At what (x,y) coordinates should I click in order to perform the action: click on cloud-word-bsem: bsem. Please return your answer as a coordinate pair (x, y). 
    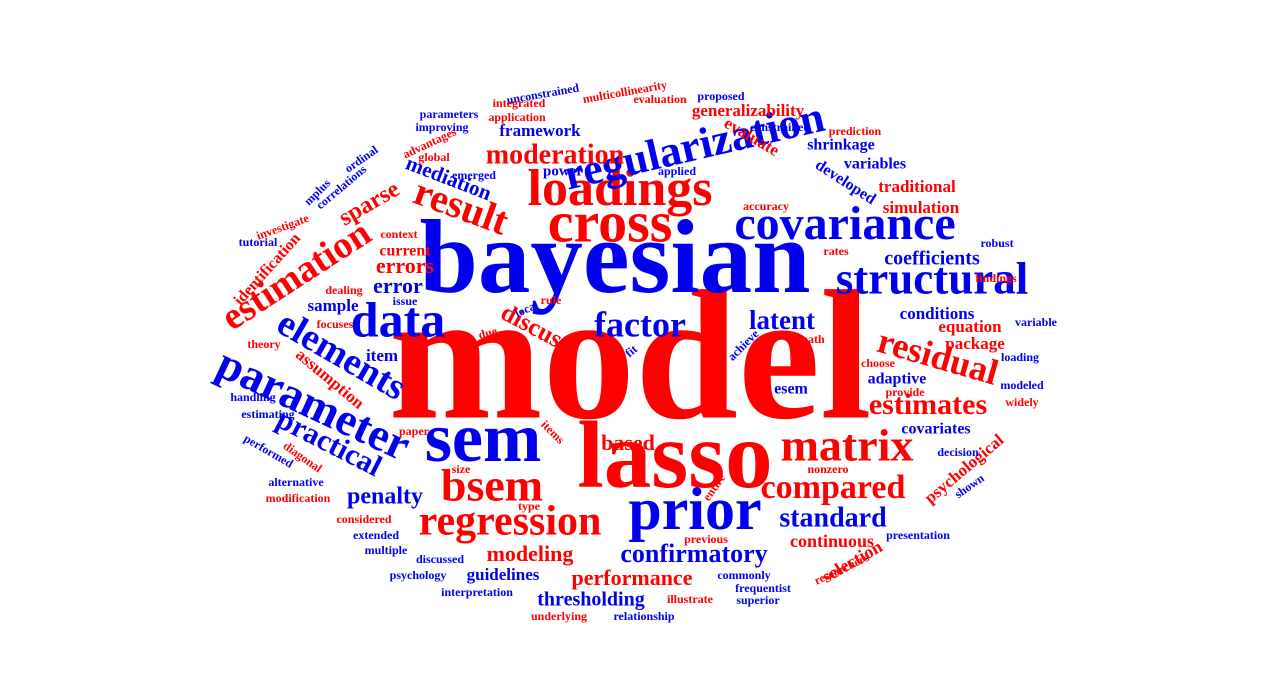
    Looking at the image, I should click on (492, 485).